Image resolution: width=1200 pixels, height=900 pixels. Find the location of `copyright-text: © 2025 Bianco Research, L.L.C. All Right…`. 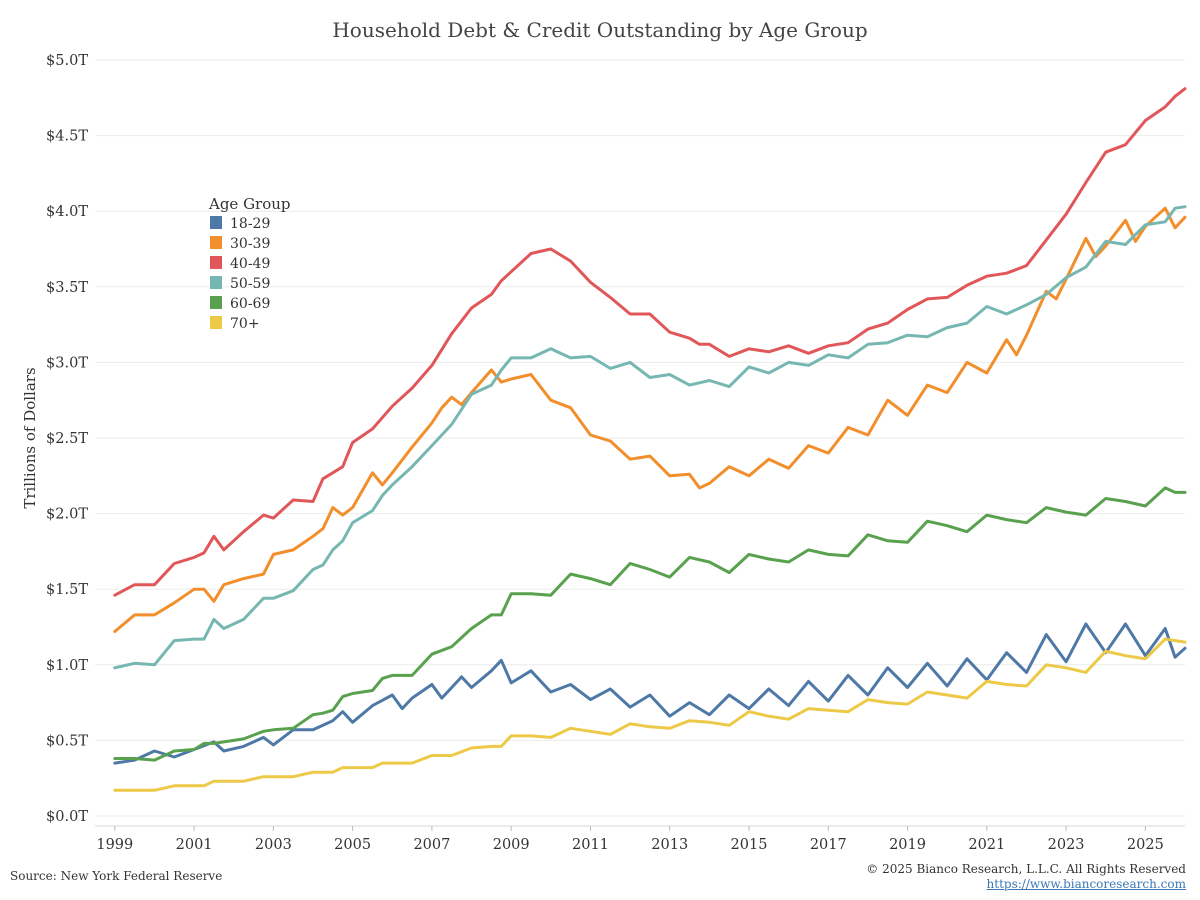

copyright-text: © 2025 Bianco Research, L.L.C. All Right… is located at coordinates (1026, 869).